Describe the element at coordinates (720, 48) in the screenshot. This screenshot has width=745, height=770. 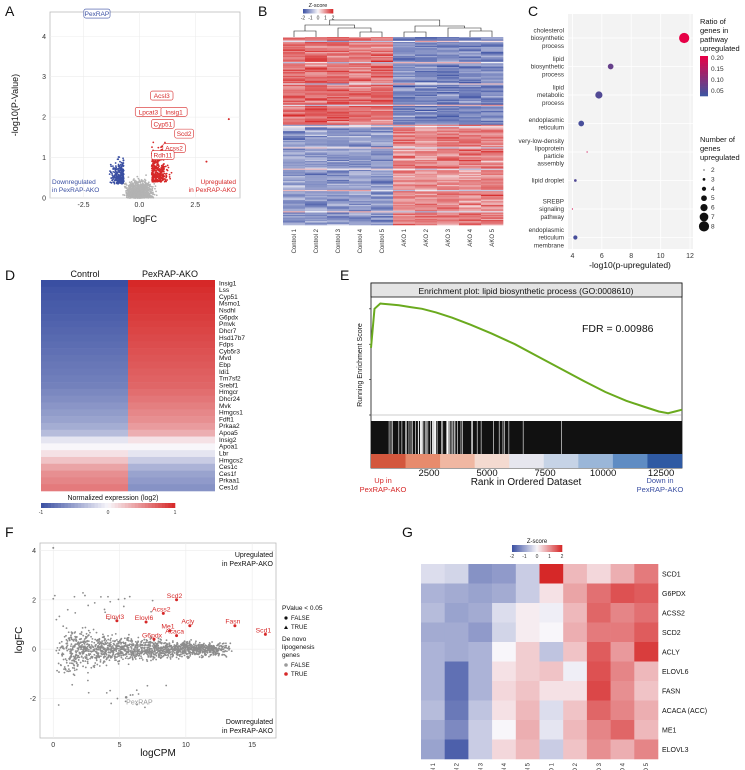
I see `panel-c-legend-ratio-title: upregulated` at that location.